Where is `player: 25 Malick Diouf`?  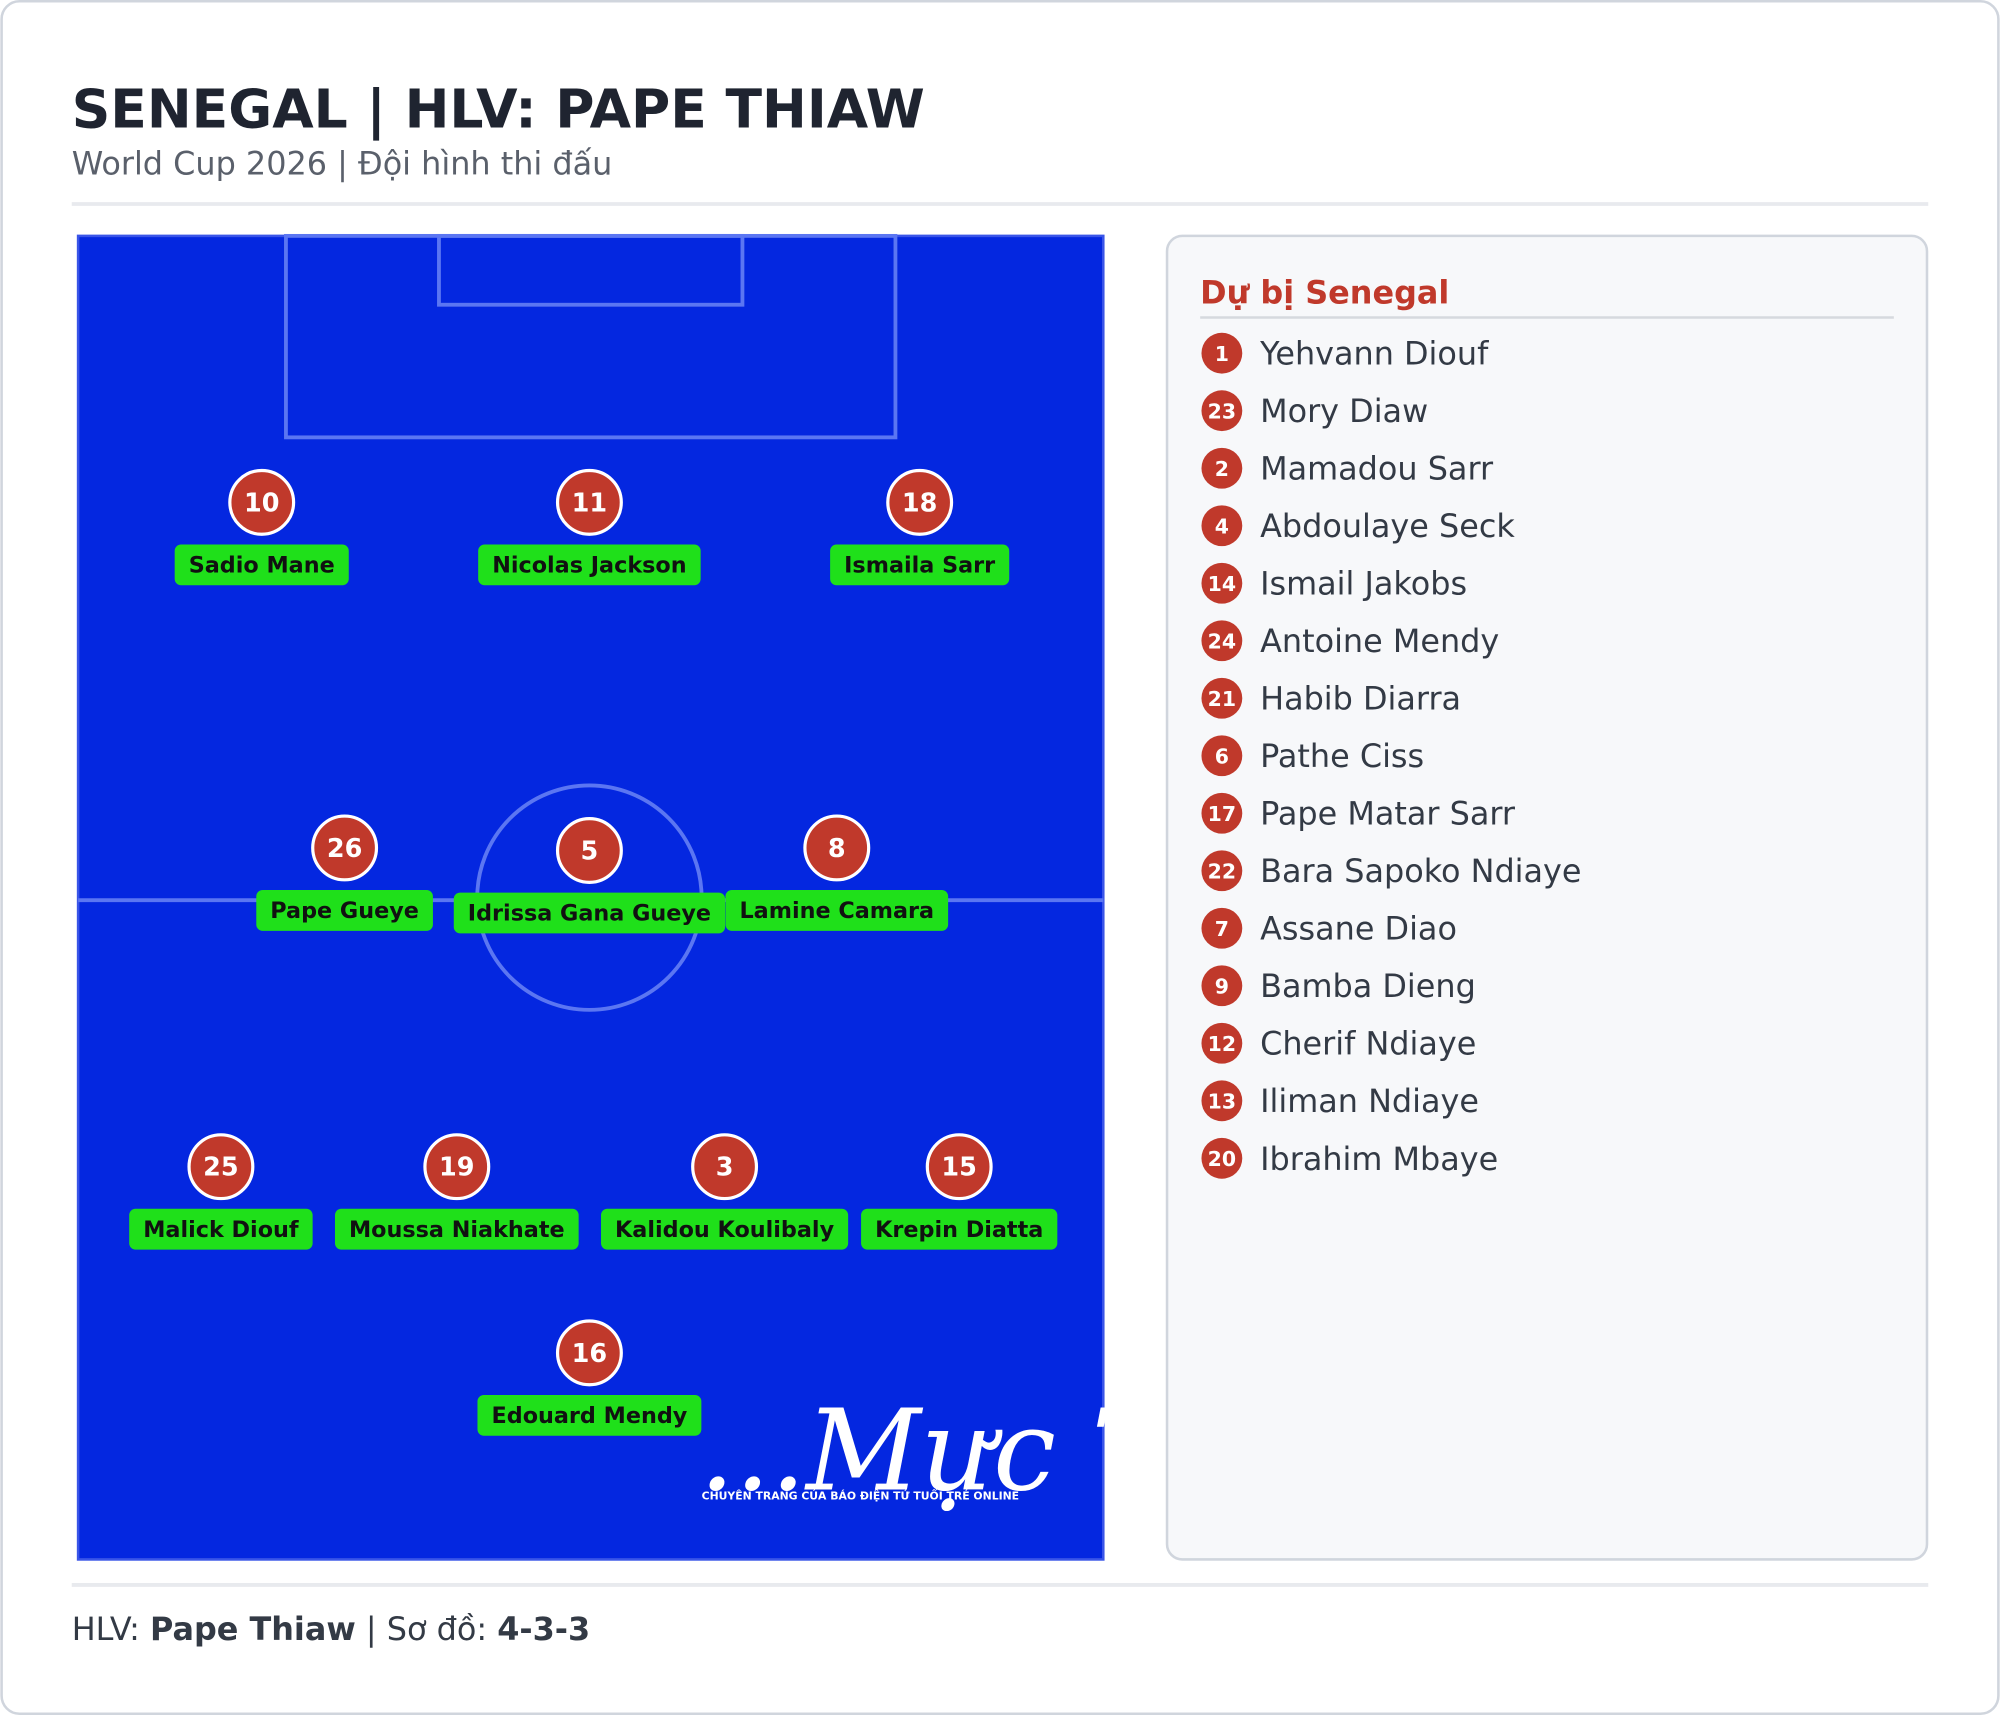
player: 25 Malick Diouf is located at coordinates (221, 1191).